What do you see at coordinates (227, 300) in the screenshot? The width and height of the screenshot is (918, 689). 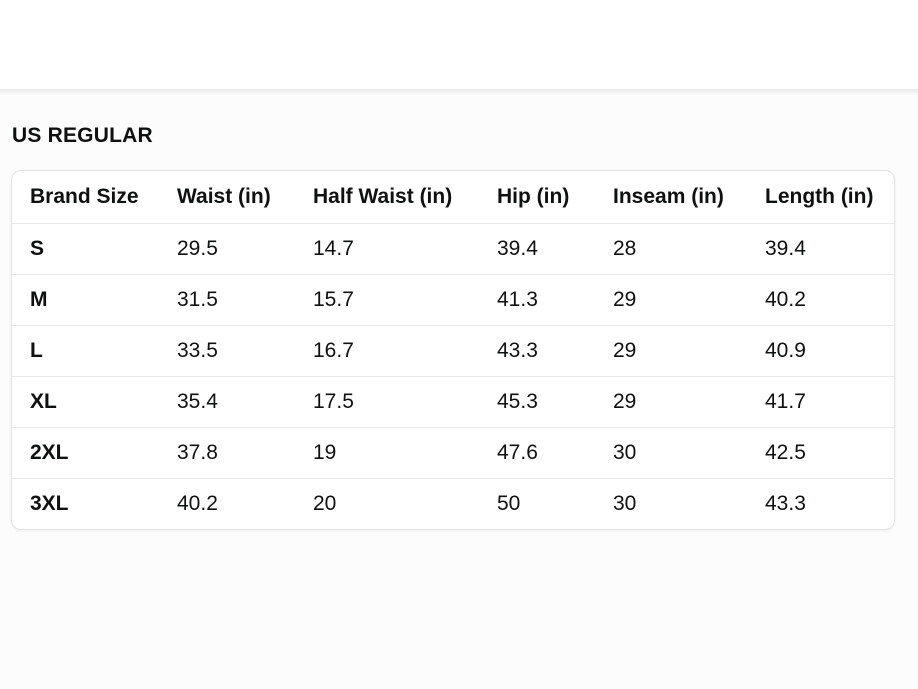 I see `waist-cell: 31.5` at bounding box center [227, 300].